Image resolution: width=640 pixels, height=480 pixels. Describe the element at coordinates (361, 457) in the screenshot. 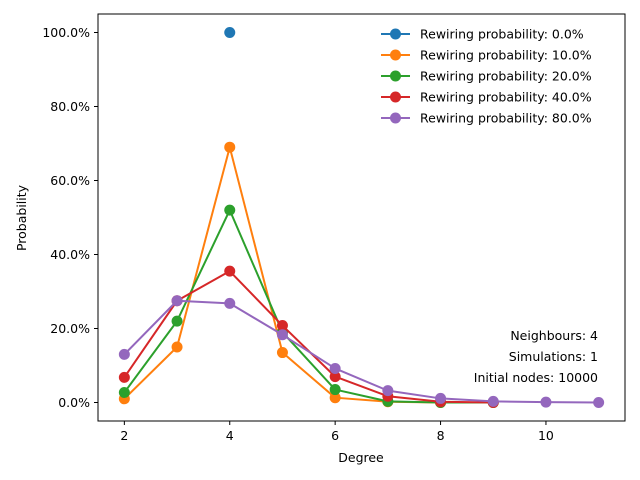

I see `x-axis-label: Degree` at that location.